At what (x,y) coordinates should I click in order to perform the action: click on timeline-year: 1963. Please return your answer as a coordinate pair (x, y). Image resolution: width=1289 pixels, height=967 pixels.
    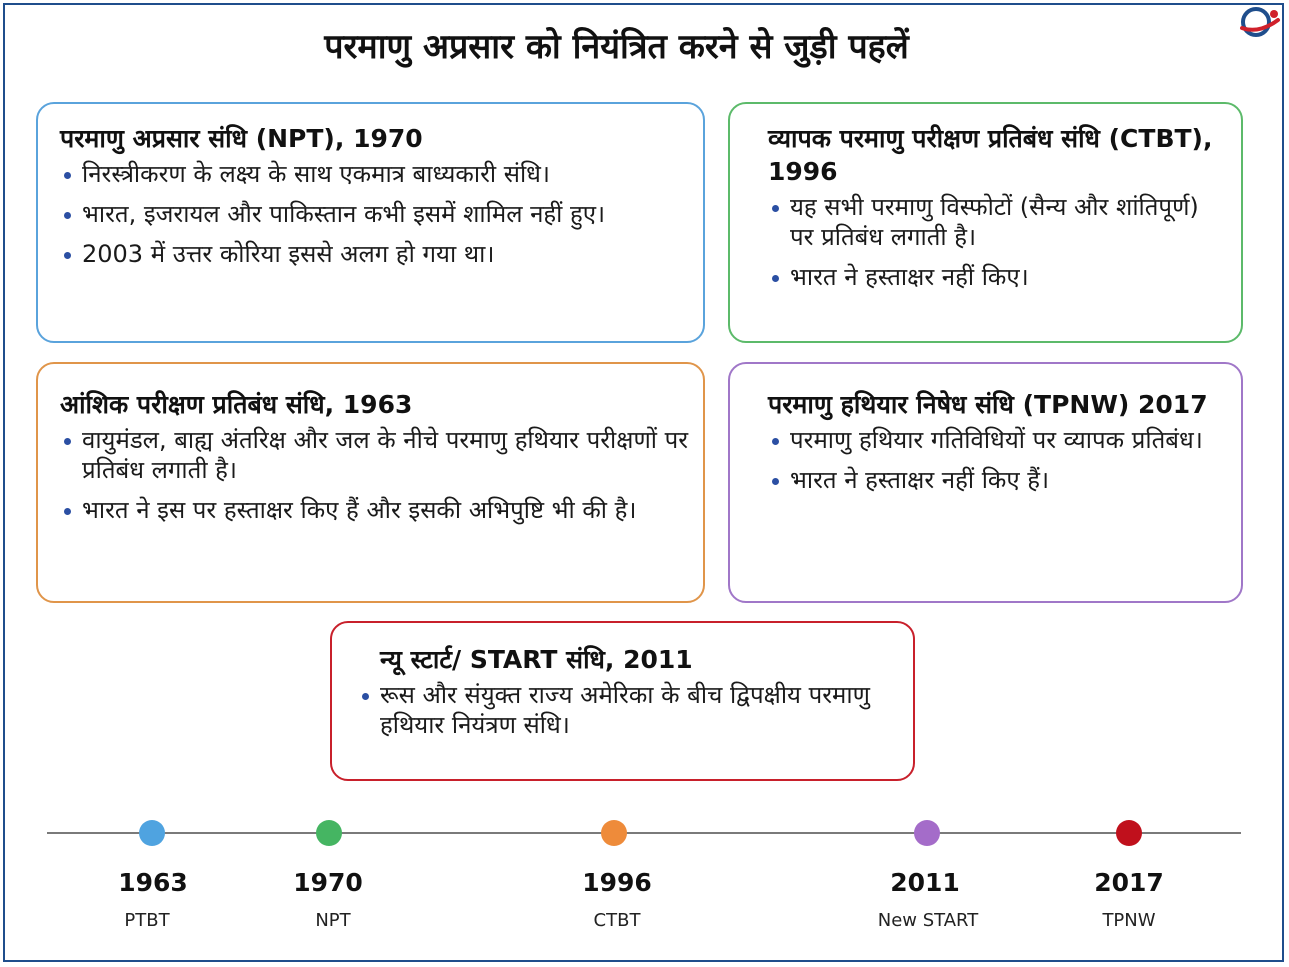
    Looking at the image, I should click on (153, 882).